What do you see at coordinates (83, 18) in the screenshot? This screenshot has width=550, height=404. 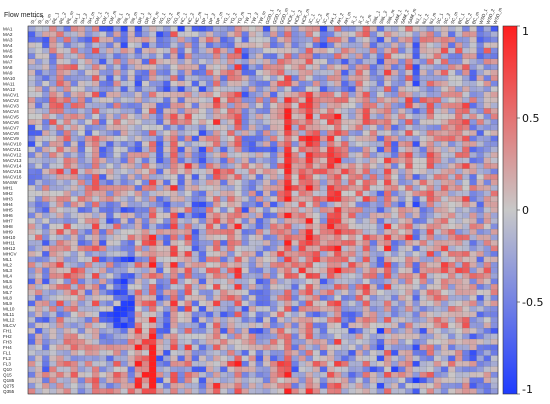 I see `column-label: SH_2` at bounding box center [83, 18].